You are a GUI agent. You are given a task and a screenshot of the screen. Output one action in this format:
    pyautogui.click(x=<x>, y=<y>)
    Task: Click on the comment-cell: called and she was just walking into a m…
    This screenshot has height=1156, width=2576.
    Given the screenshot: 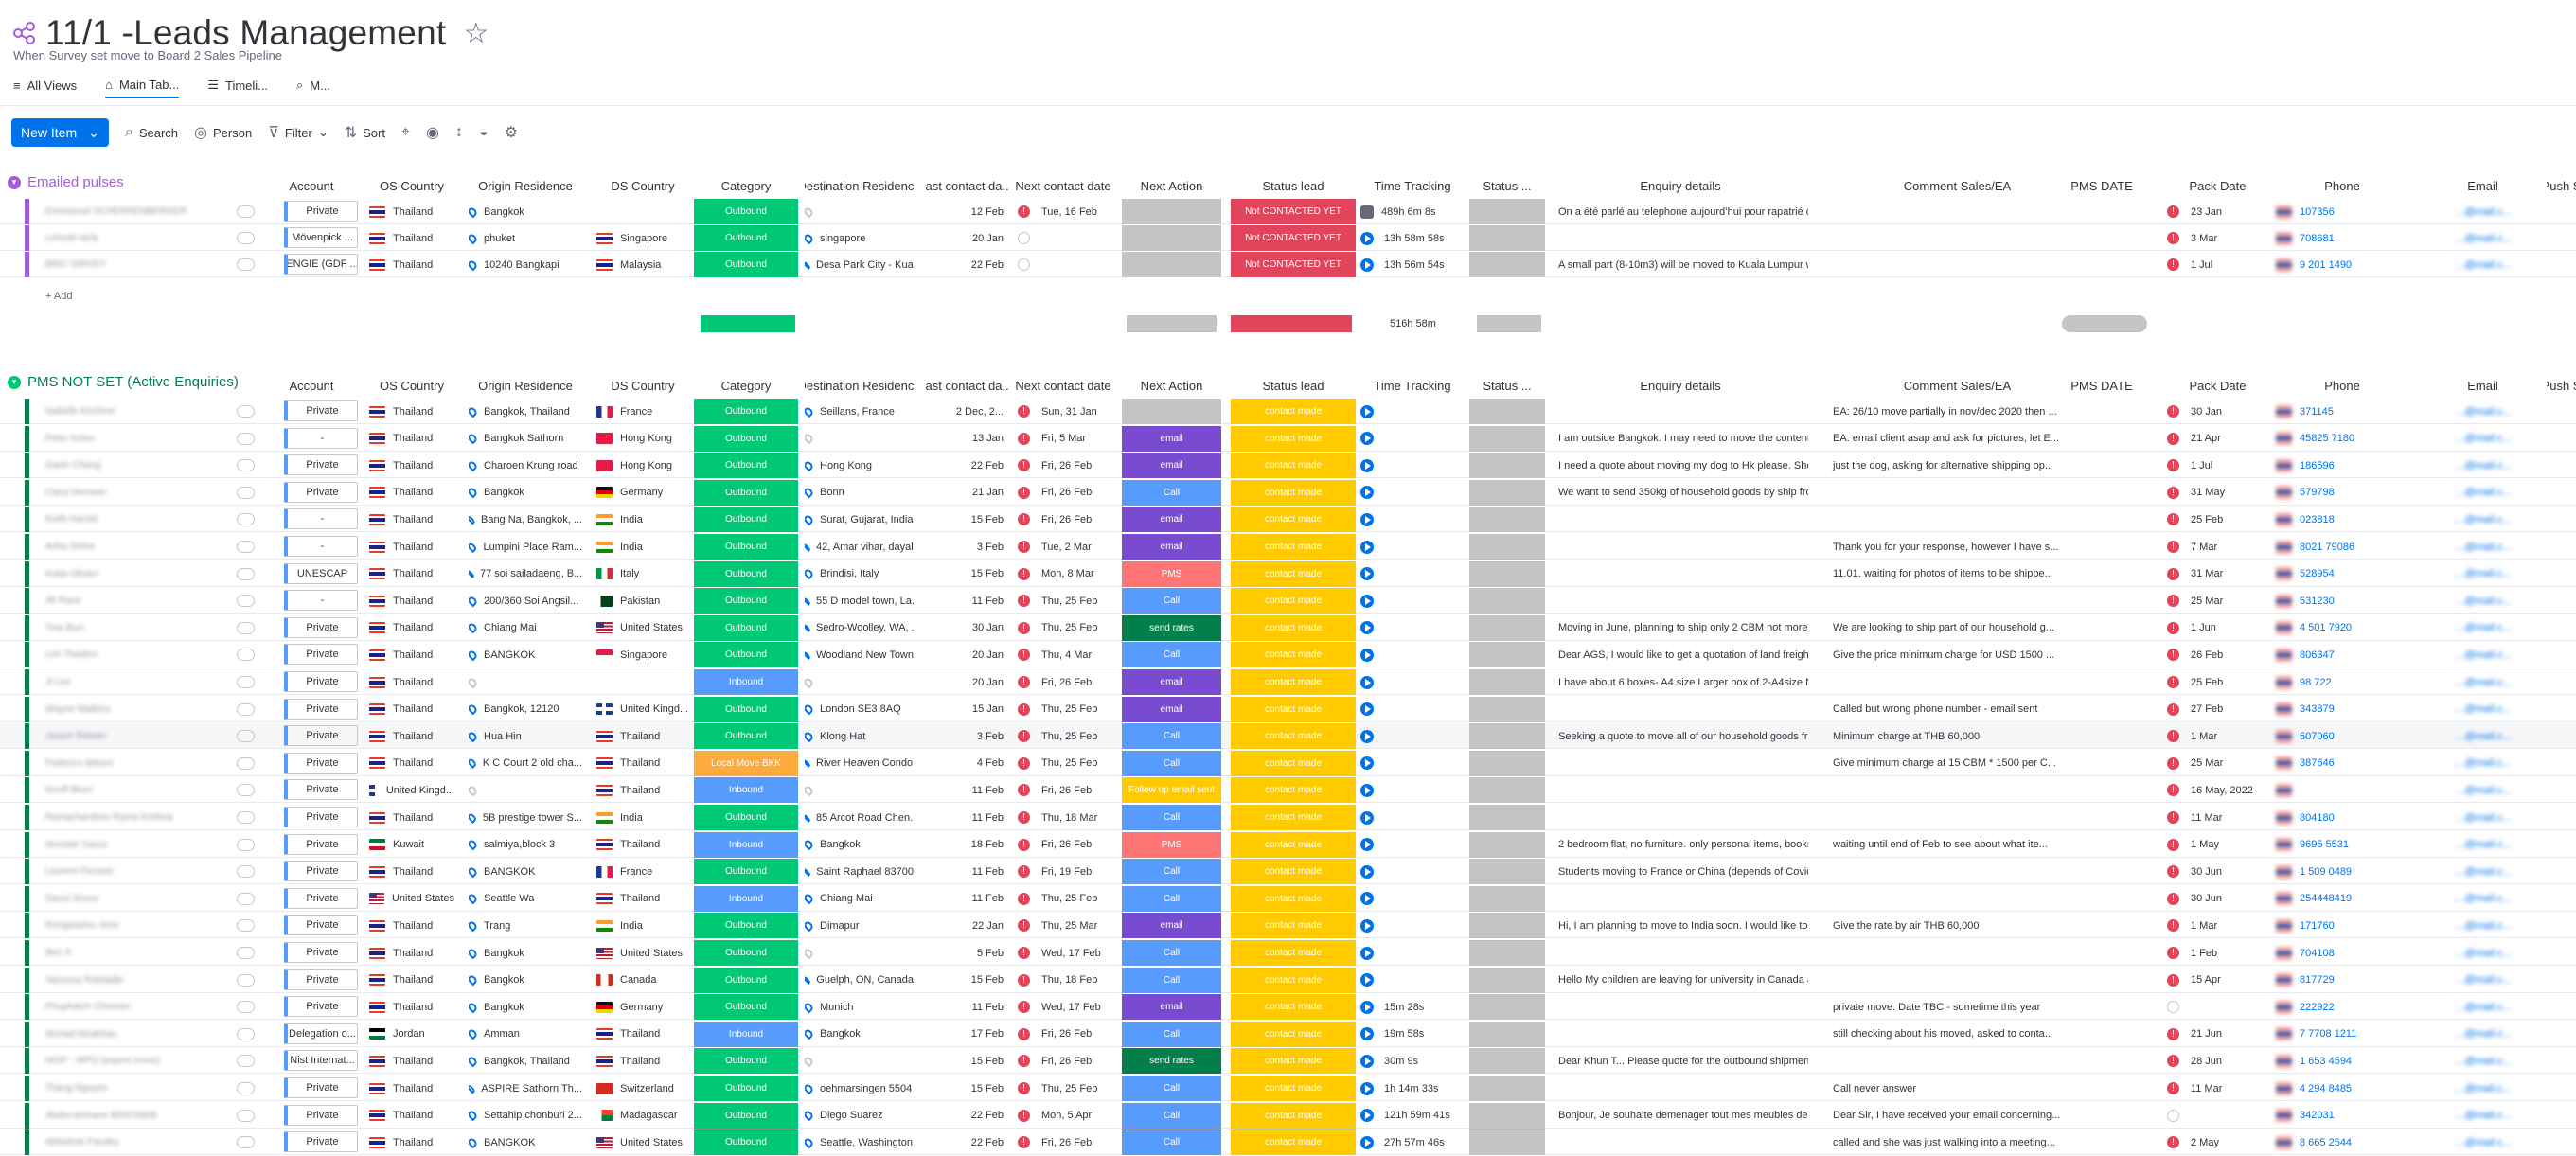 What is the action you would take?
    pyautogui.click(x=1944, y=1142)
    